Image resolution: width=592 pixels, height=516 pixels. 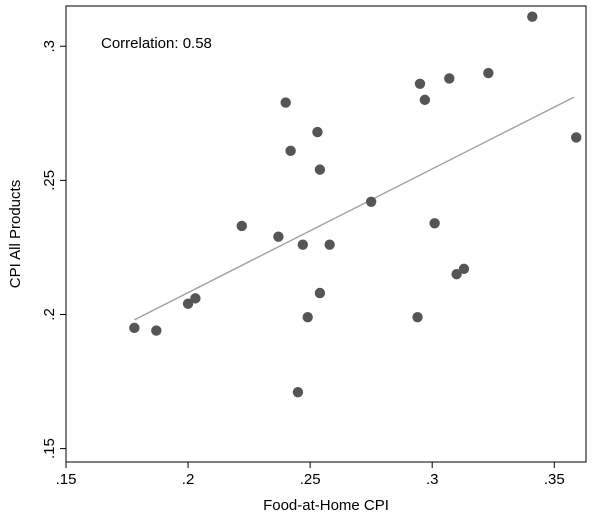 I want to click on y-axis: .15 .2 .25 .3, so click(x=53, y=249).